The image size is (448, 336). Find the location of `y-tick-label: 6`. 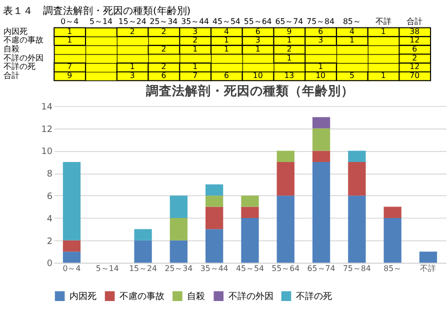

y-tick-label: 6 is located at coordinates (49, 197).